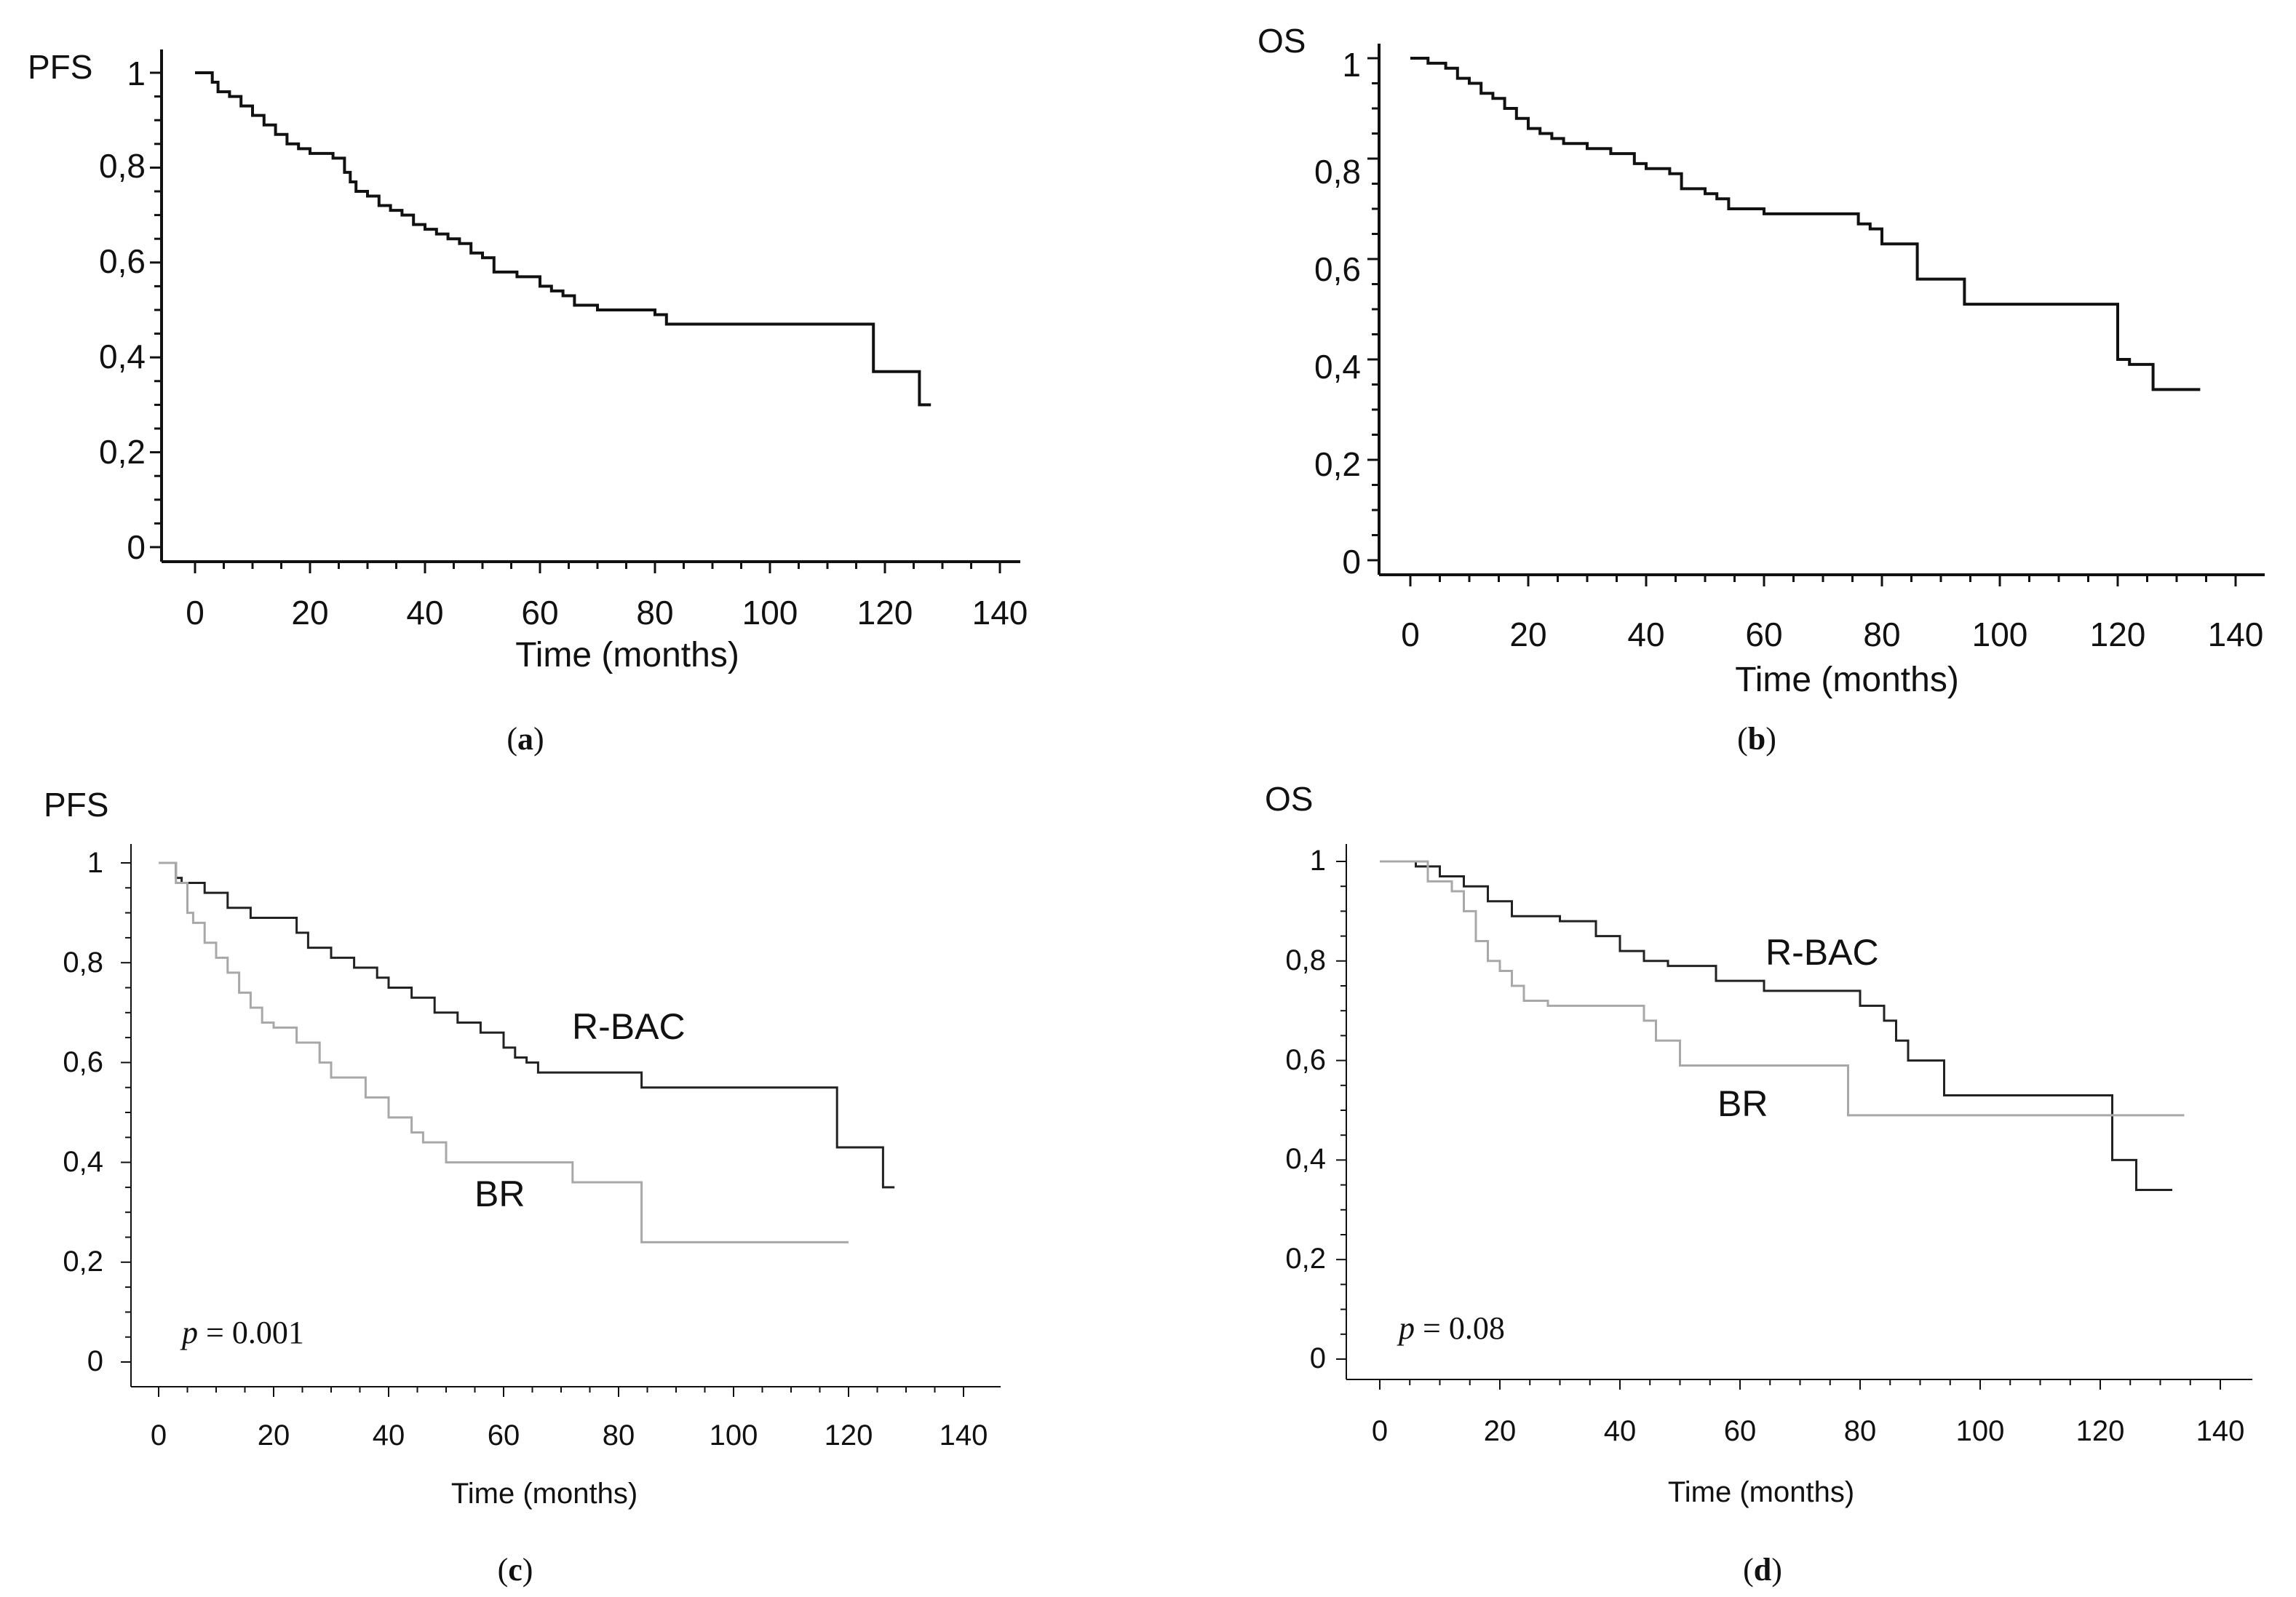 This screenshot has width=2296, height=1597. I want to click on panel-caption: (a), so click(525, 739).